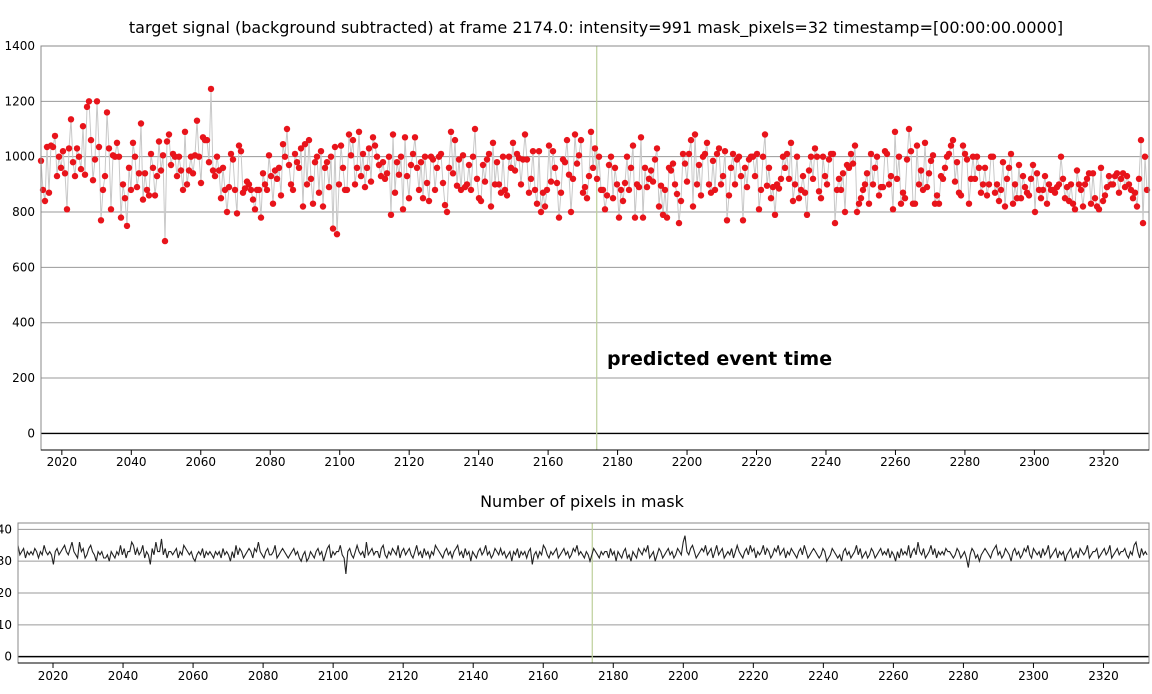 This screenshot has width=1152, height=694. What do you see at coordinates (582, 501) in the screenshot?
I see `mask-pixels-chart-title: Number of pixels in mask` at bounding box center [582, 501].